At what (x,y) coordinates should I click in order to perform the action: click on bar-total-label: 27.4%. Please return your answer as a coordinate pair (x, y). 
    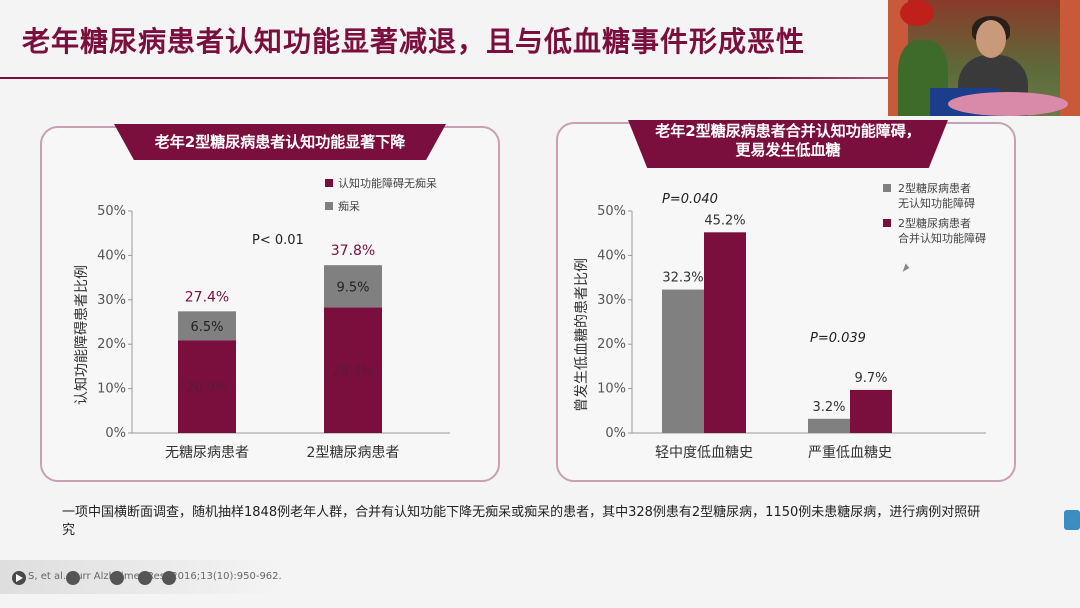
    Looking at the image, I should click on (207, 297).